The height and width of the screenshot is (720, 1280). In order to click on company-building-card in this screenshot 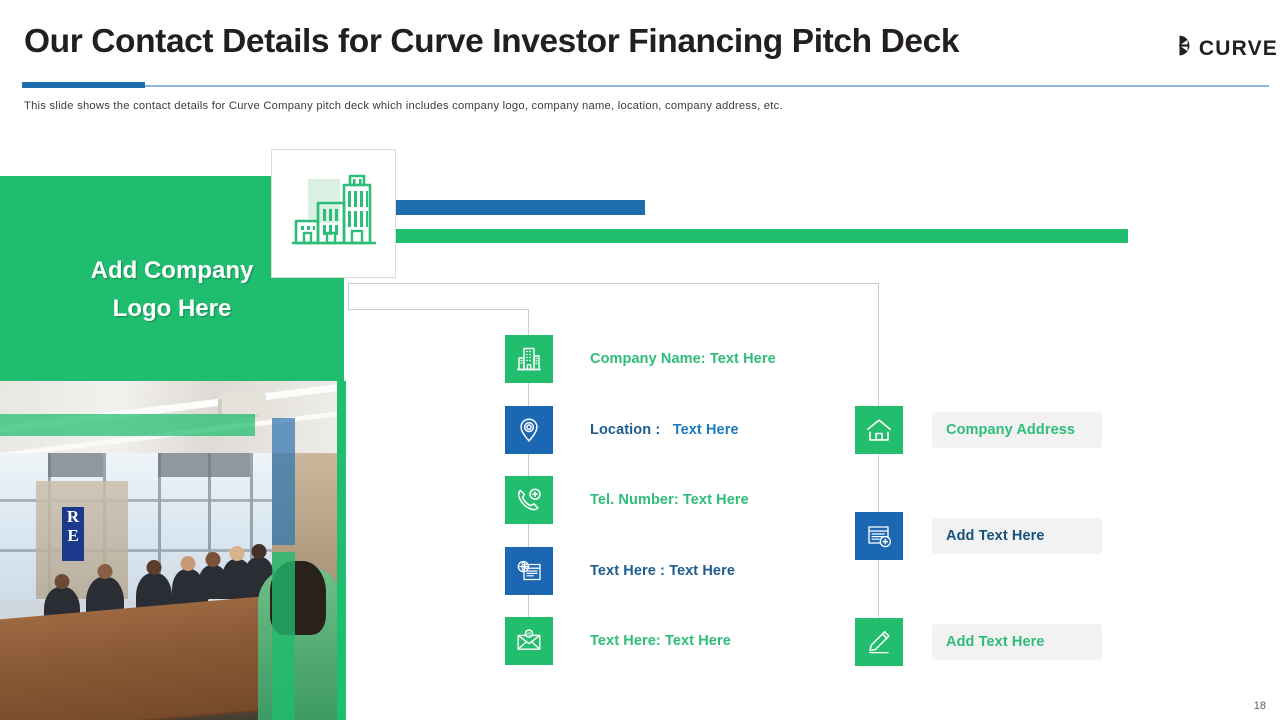, I will do `click(333, 213)`.